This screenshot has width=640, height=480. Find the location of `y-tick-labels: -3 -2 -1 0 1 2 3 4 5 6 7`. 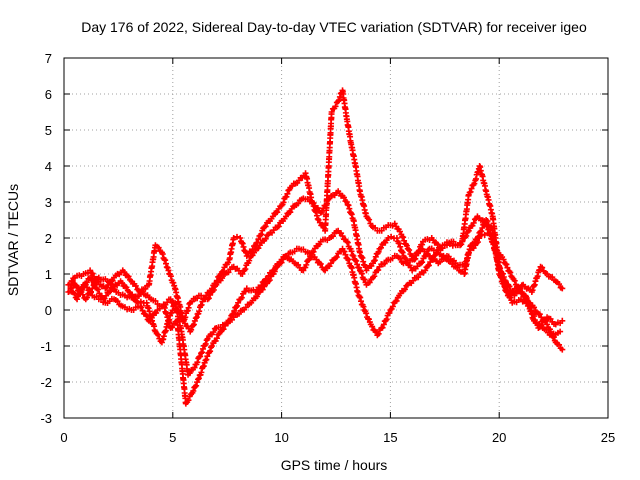

y-tick-labels: -3 -2 -1 0 1 2 3 4 5 6 7 is located at coordinates (46, 238).